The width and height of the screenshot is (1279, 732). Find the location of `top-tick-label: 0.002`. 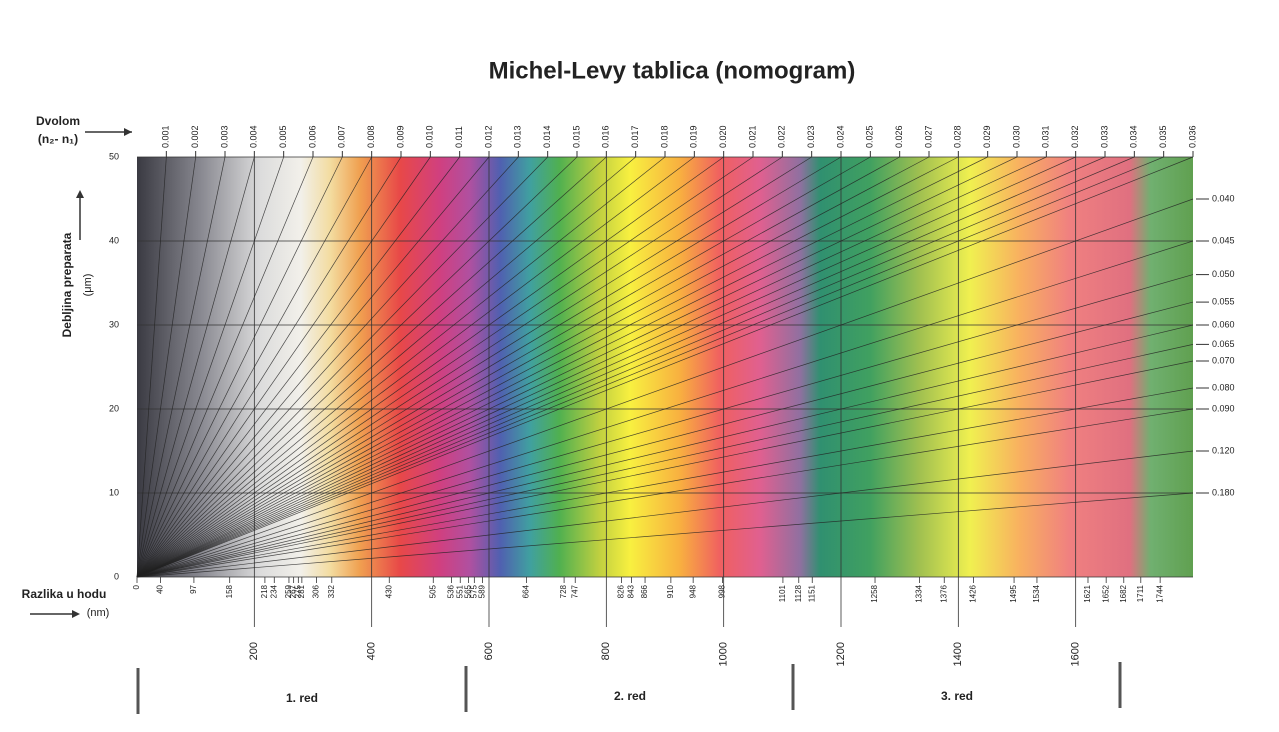

top-tick-label: 0.002 is located at coordinates (195, 136).